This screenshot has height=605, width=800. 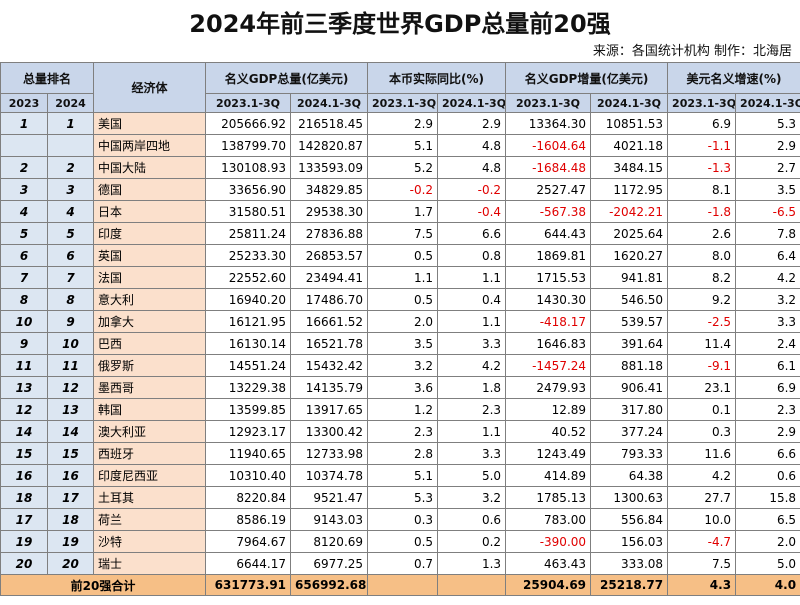 What do you see at coordinates (629, 189) in the screenshot?
I see `table-cell: 1172.95` at bounding box center [629, 189].